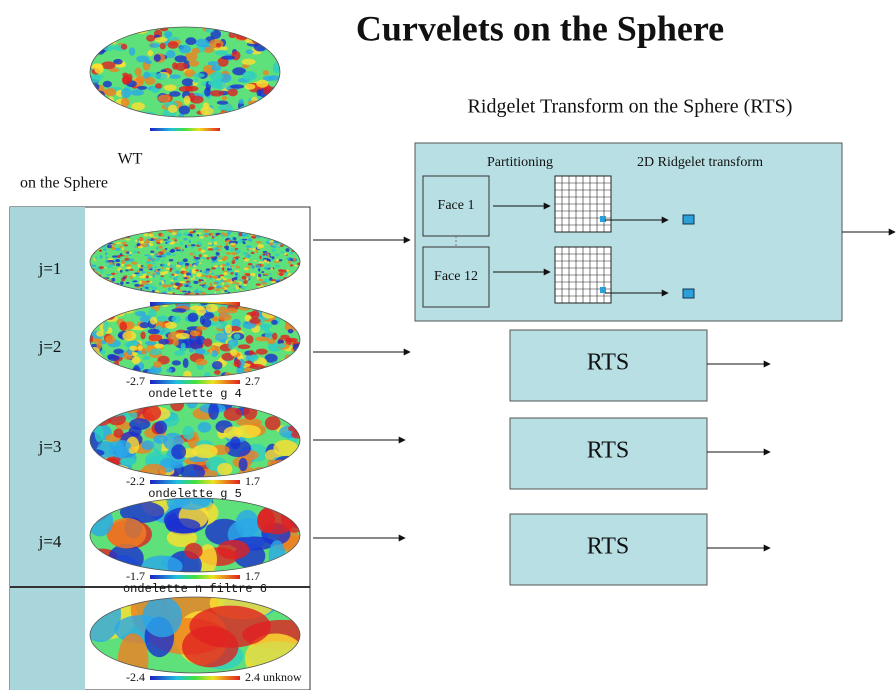  I want to click on sky-map, so click(195, 635).